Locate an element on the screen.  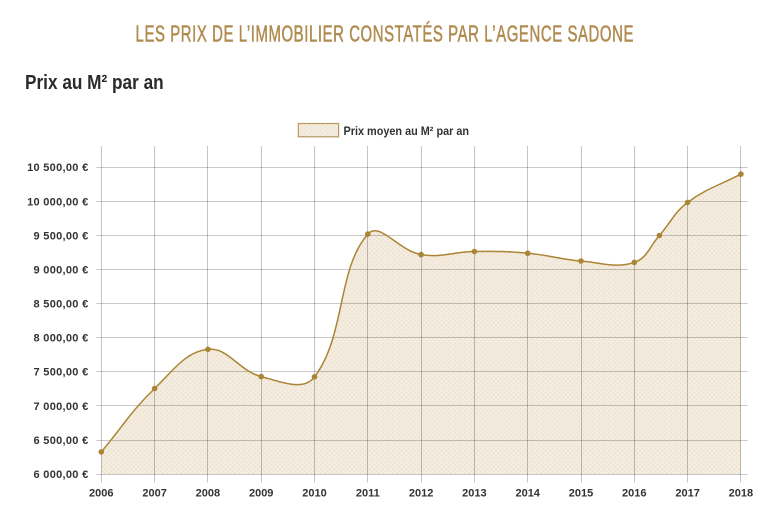
svg-text: 2013 is located at coordinates (474, 494).